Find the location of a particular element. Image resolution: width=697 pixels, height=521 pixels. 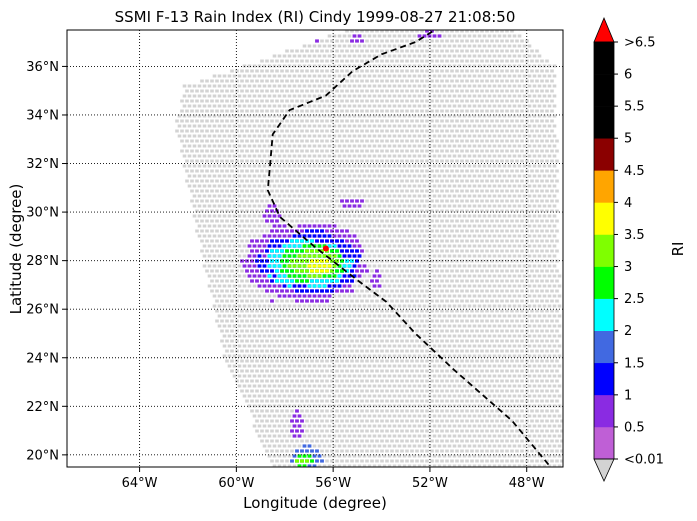

colorbar-tick-label: 1.5 is located at coordinates (634, 363).